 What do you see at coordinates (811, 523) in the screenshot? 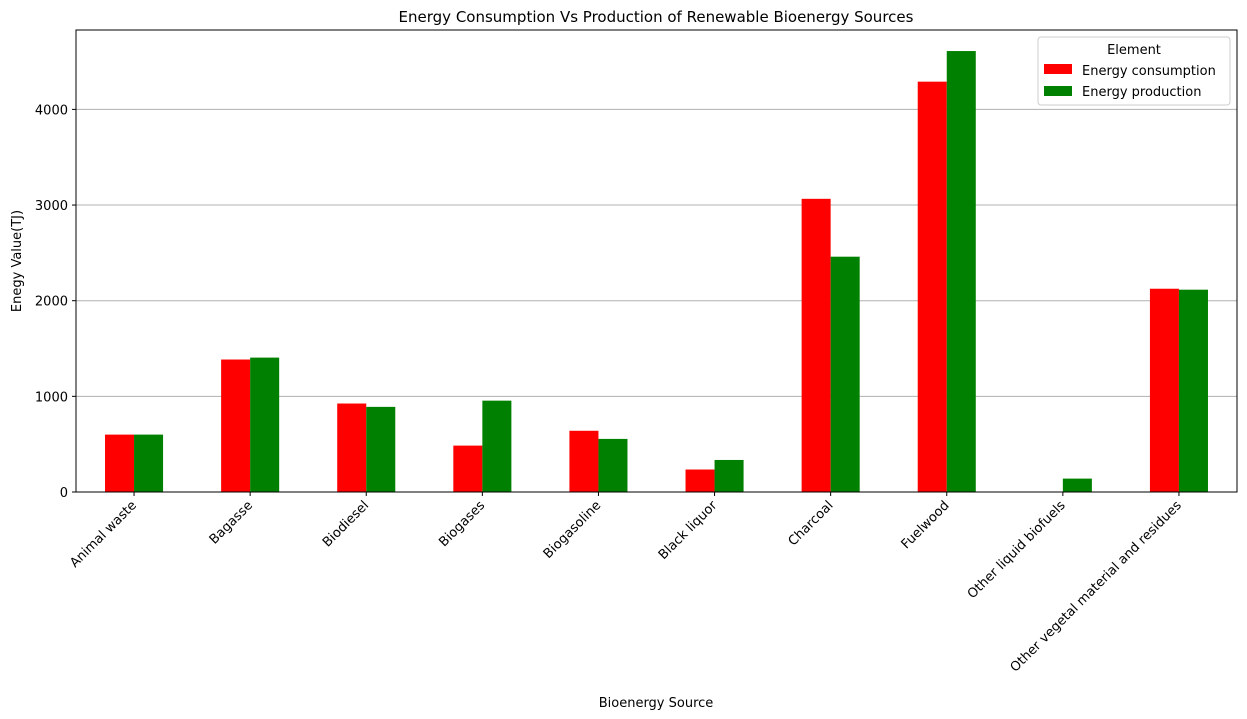
I see `x-tick-label: Charcoal` at bounding box center [811, 523].